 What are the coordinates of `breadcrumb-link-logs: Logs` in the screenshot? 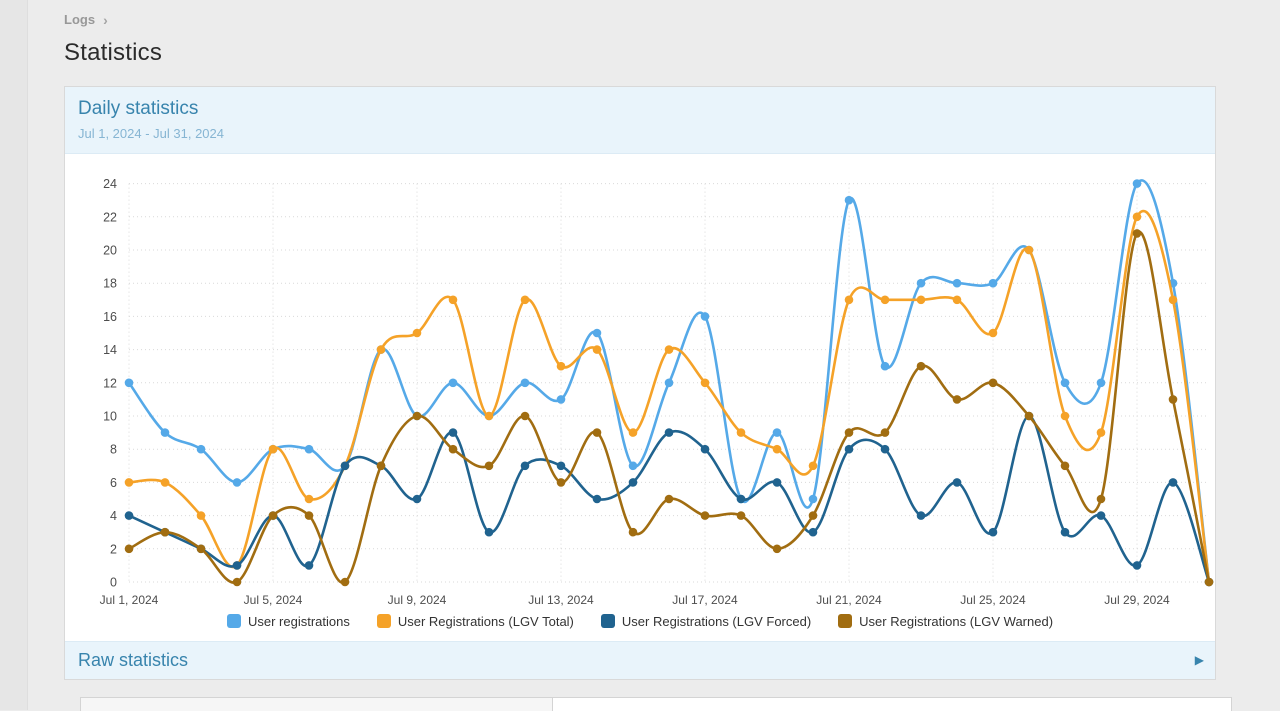 It's located at (80, 19).